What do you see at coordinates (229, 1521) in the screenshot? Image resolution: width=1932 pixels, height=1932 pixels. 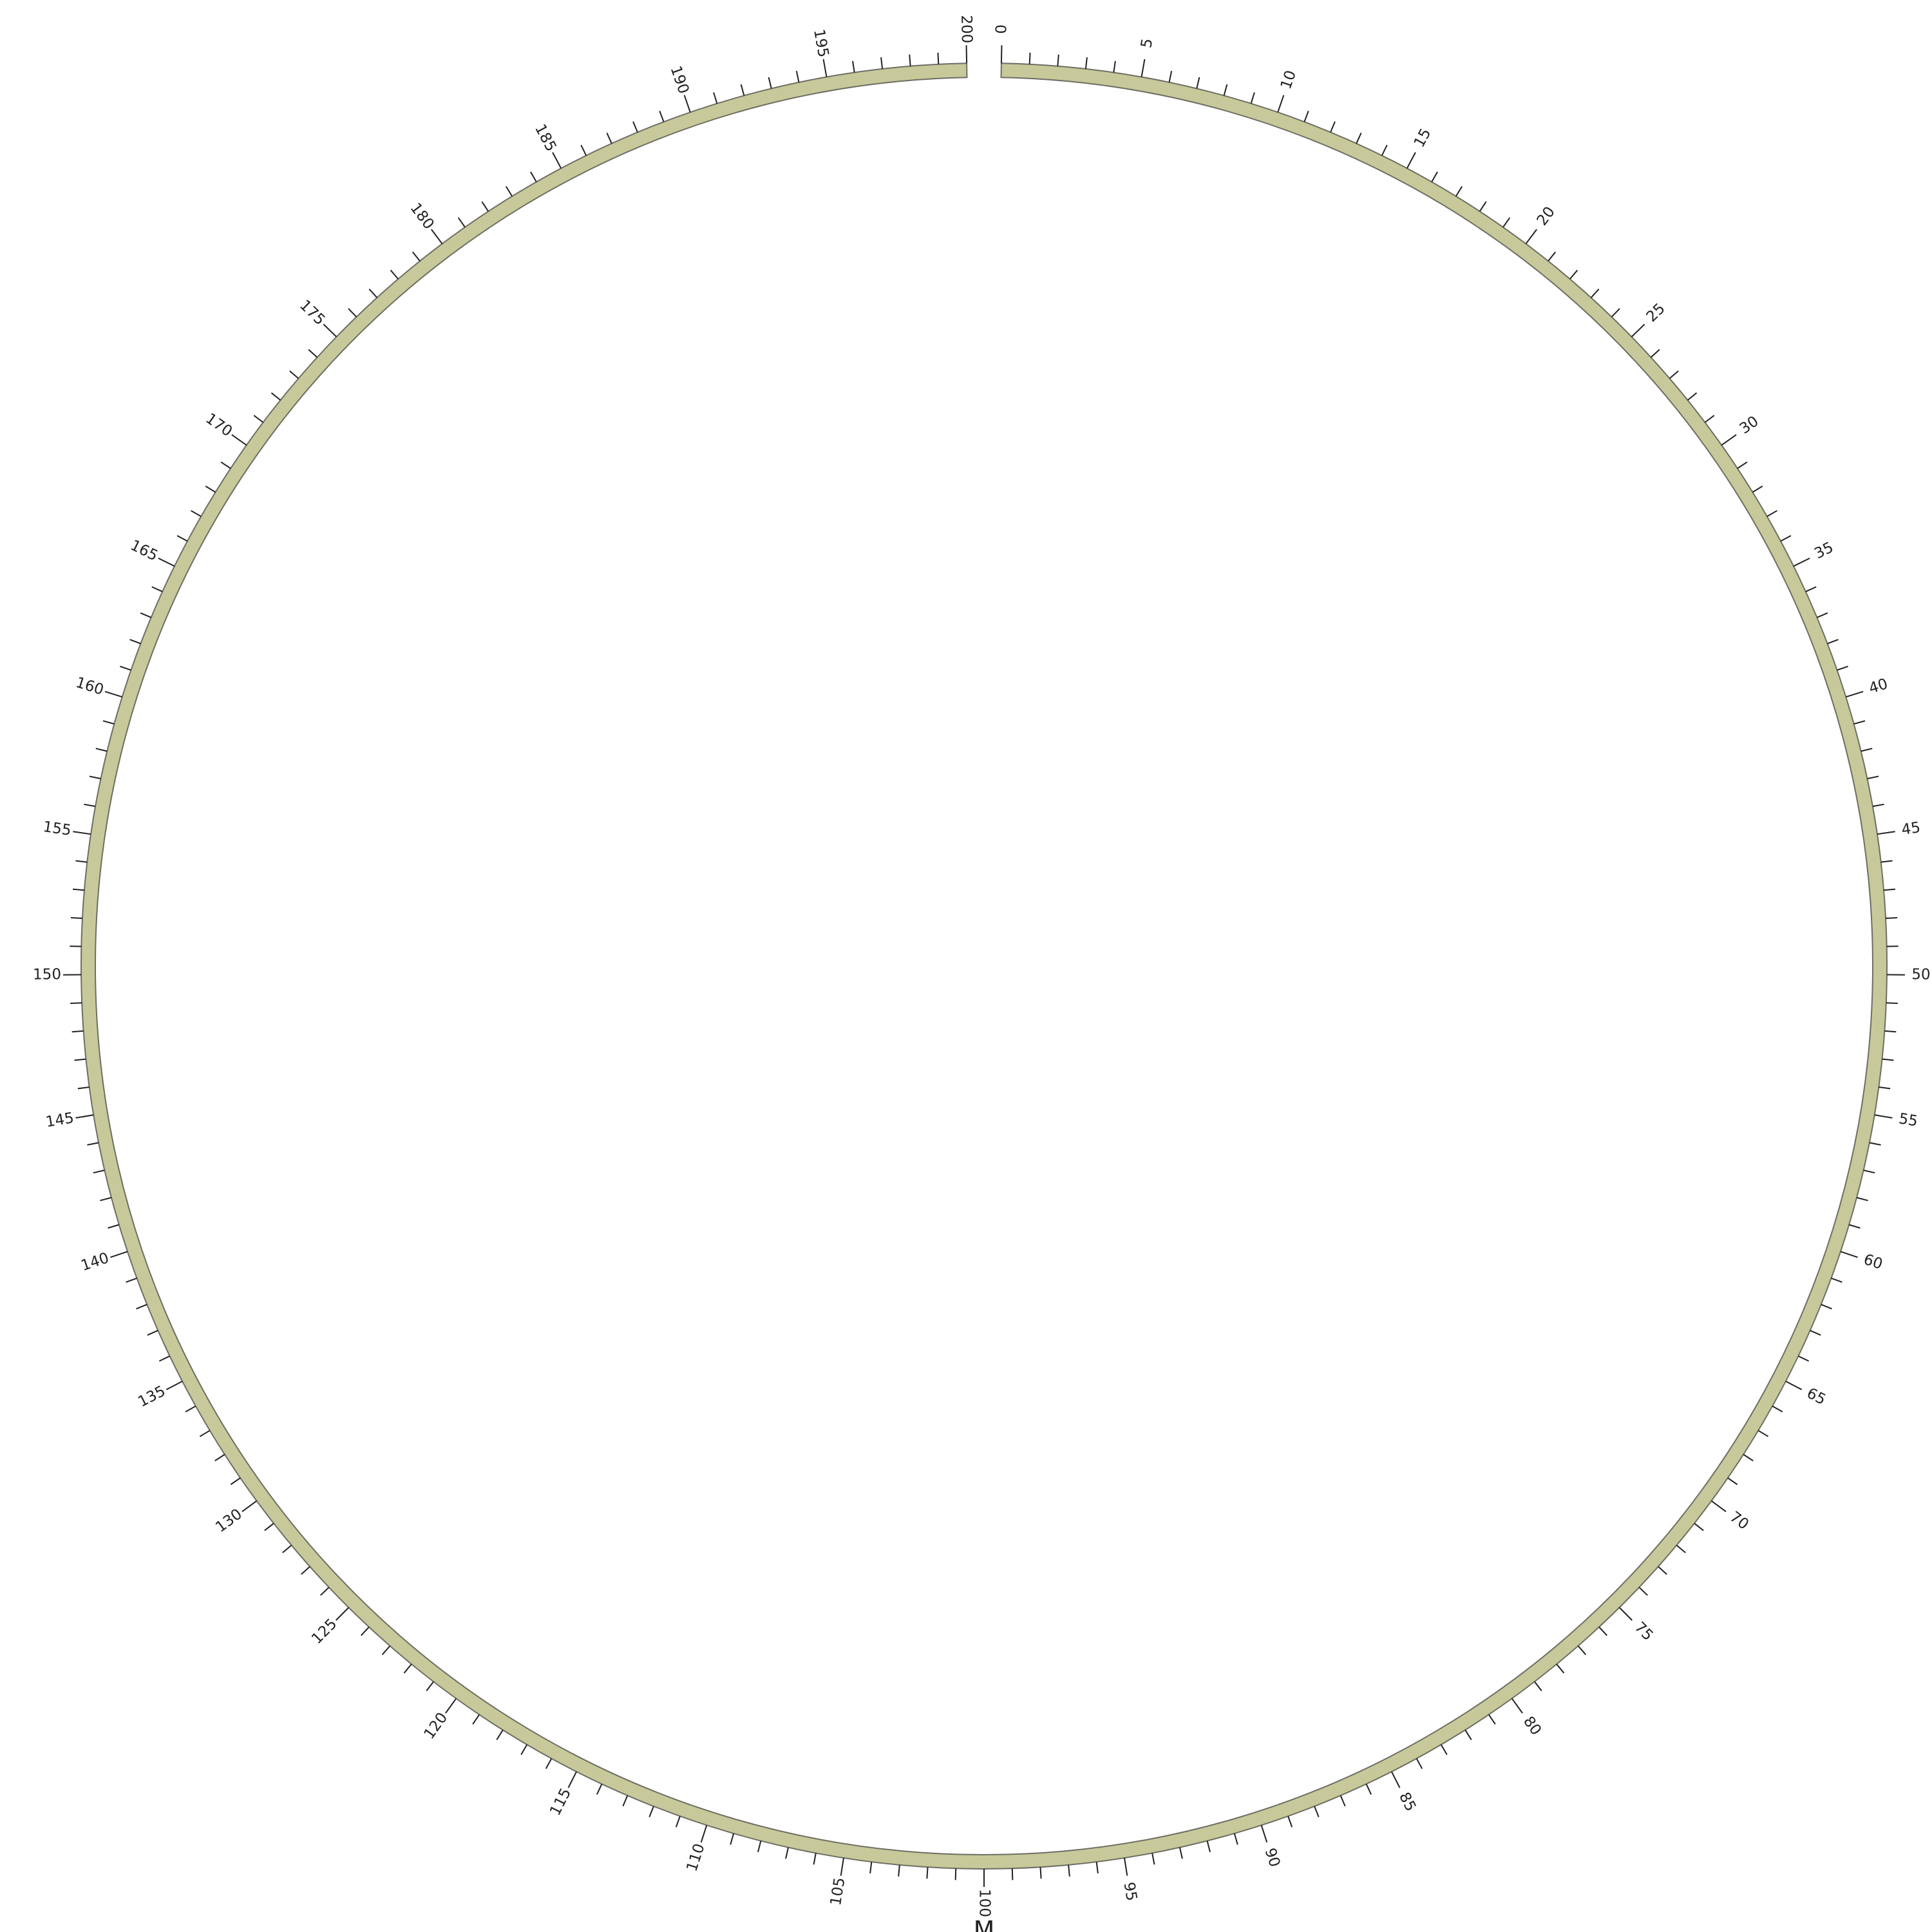 I see `tick-label: 130` at bounding box center [229, 1521].